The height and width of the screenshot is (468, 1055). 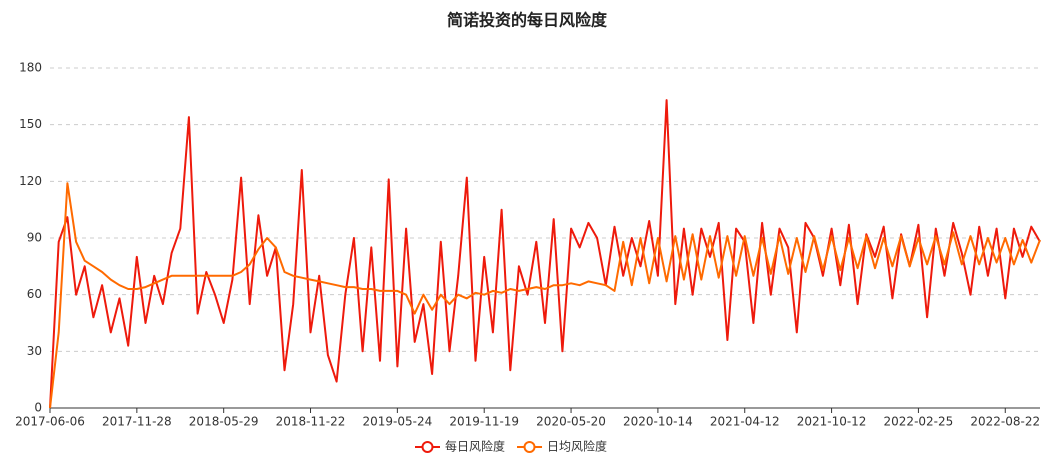 What do you see at coordinates (38, 408) in the screenshot?
I see `y-tick-label: 0` at bounding box center [38, 408].